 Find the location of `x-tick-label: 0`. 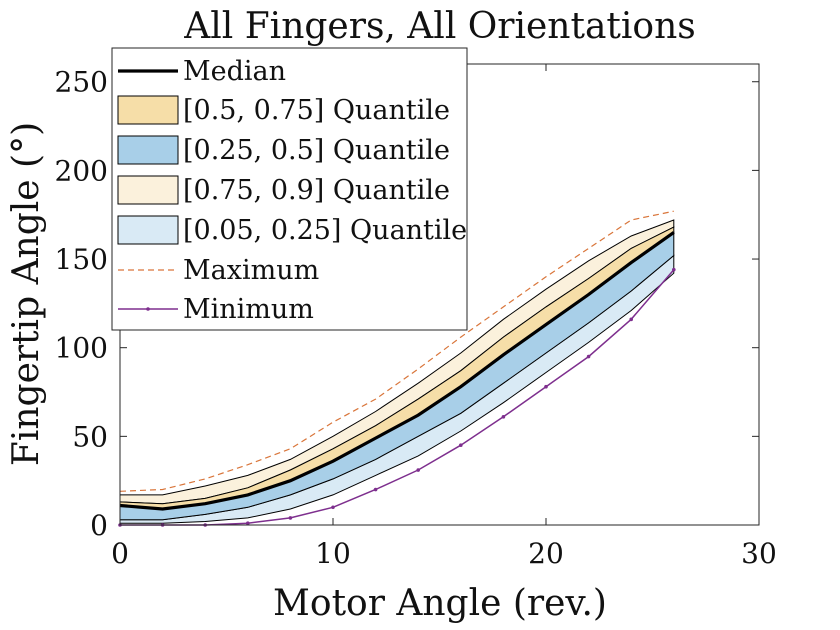

x-tick-label: 0 is located at coordinates (120, 553).